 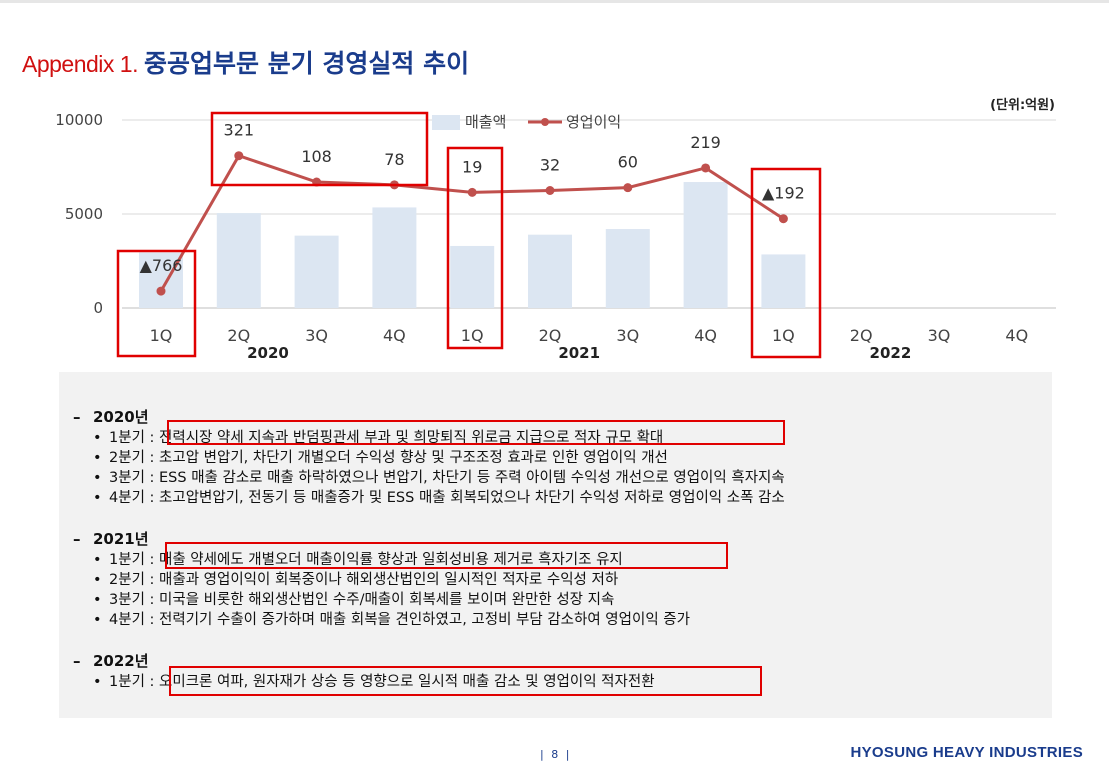 I want to click on y-tick-label: 5000, so click(x=84, y=214).